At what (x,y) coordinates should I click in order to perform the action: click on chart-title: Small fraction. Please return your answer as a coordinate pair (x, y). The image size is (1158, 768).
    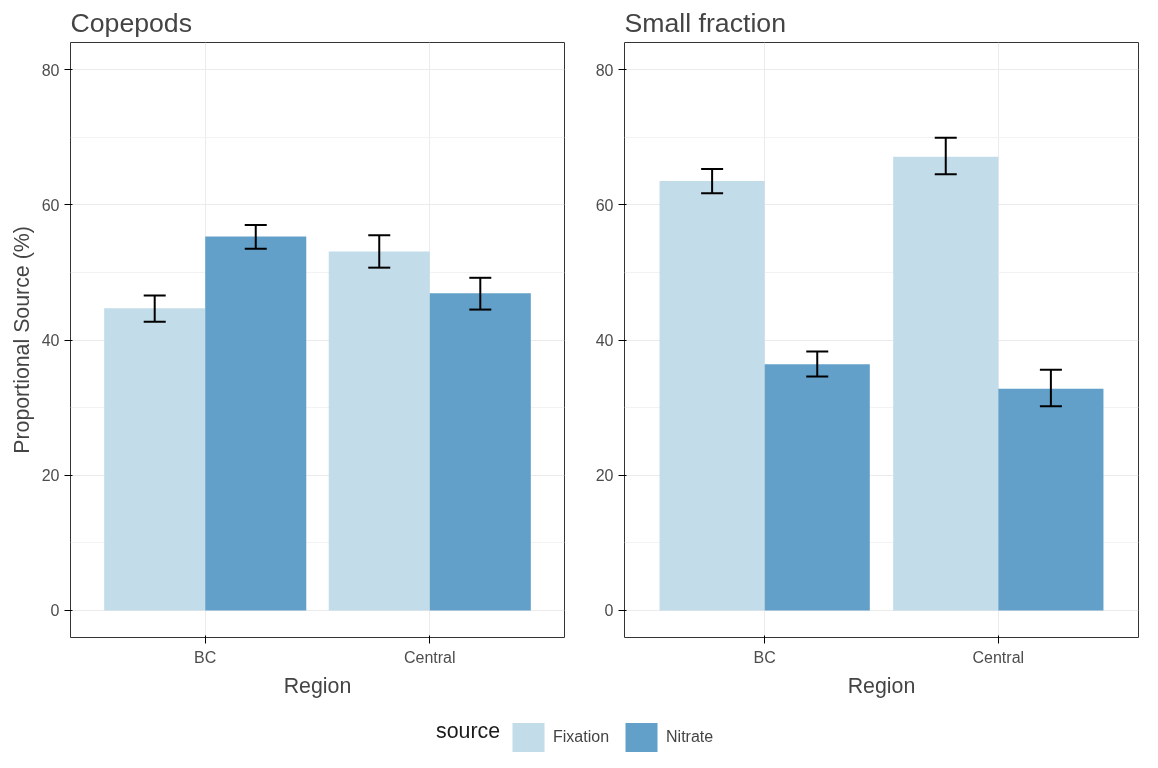
    Looking at the image, I should click on (705, 22).